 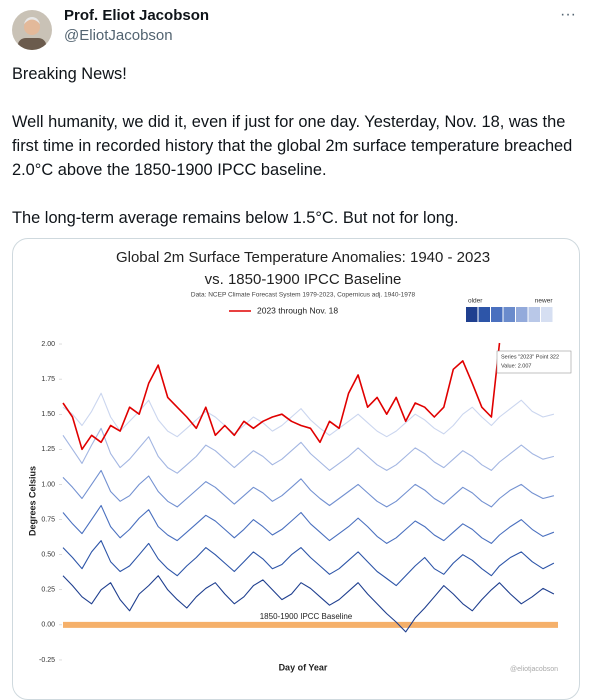 What do you see at coordinates (303, 279) in the screenshot?
I see `chart-subtitle: vs. 1850-1900 IPCC Baseline` at bounding box center [303, 279].